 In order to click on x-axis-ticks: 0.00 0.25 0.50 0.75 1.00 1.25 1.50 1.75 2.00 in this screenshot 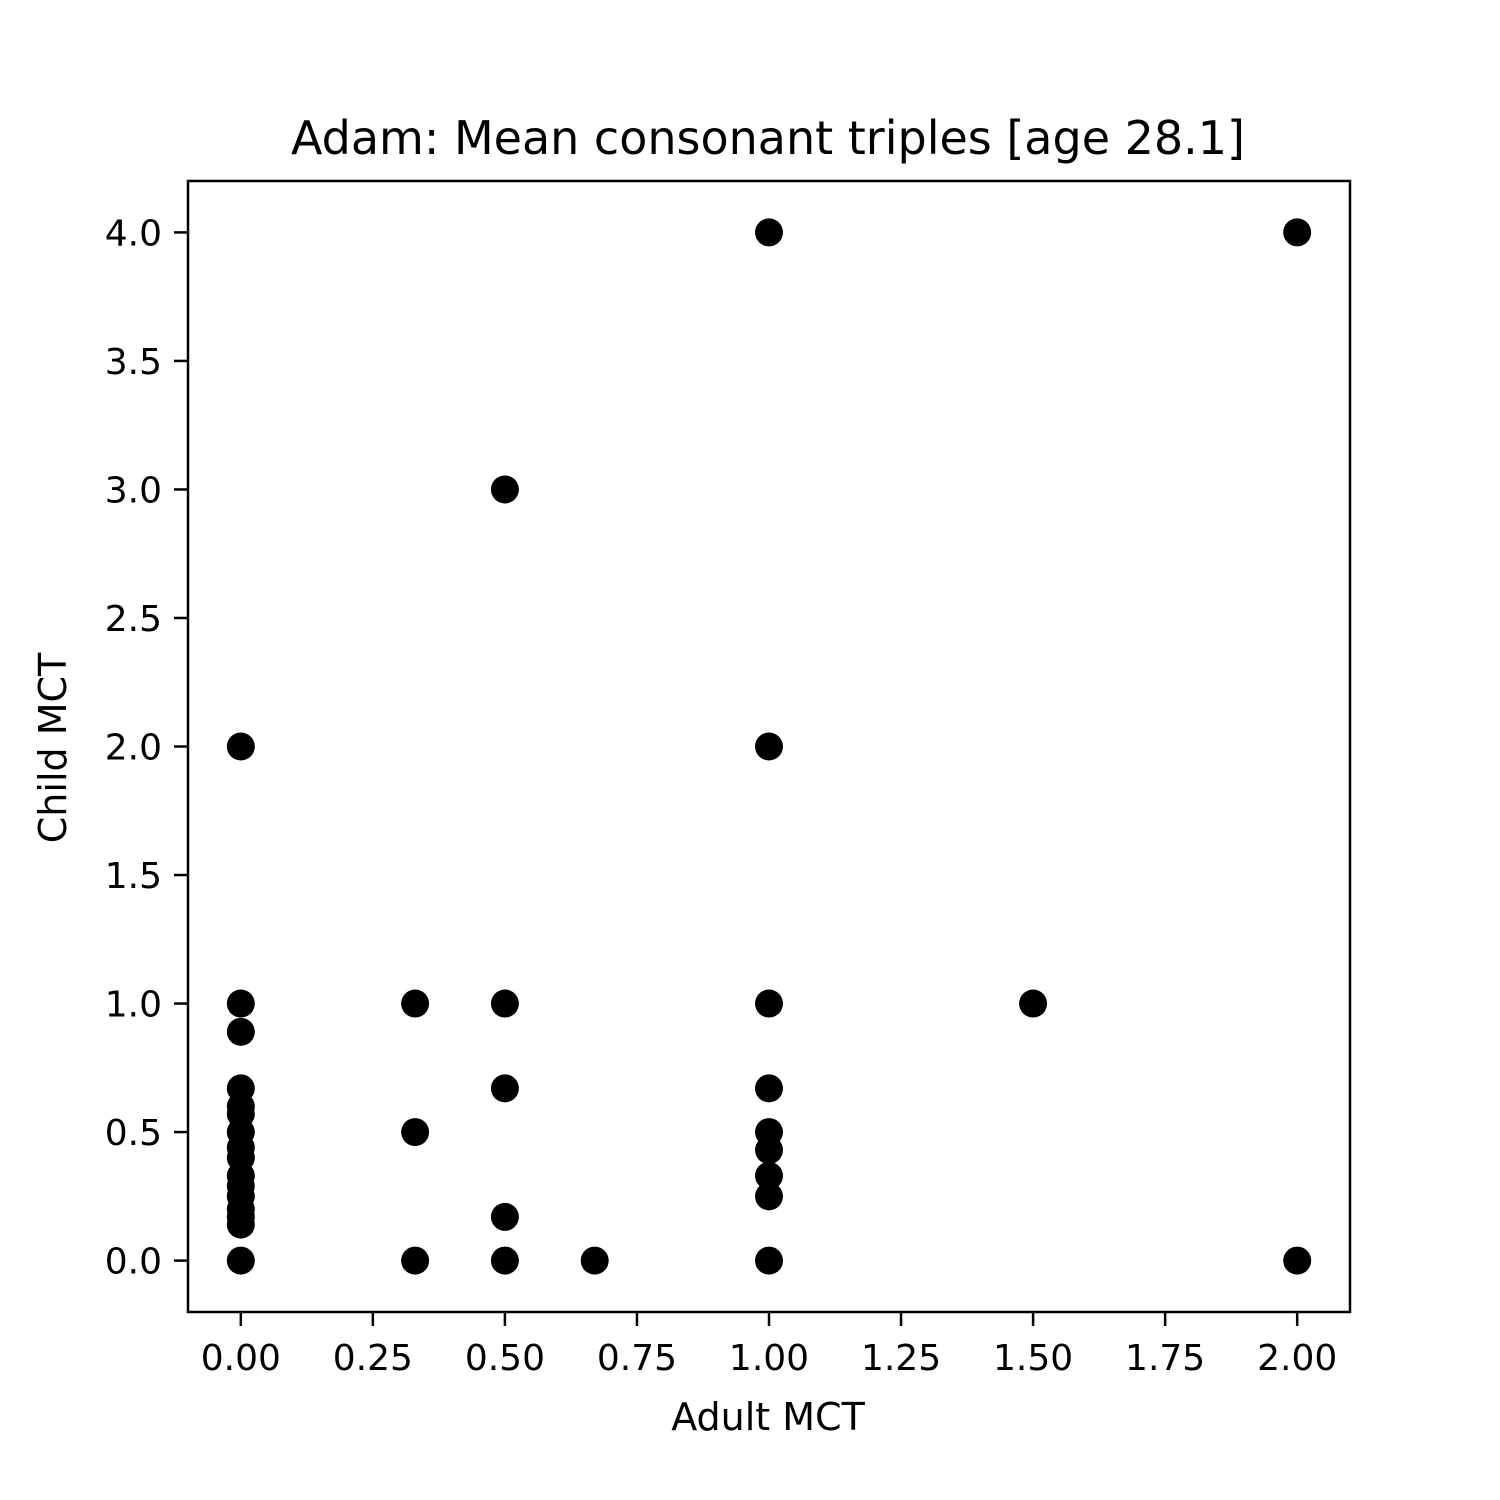, I will do `click(769, 1345)`.